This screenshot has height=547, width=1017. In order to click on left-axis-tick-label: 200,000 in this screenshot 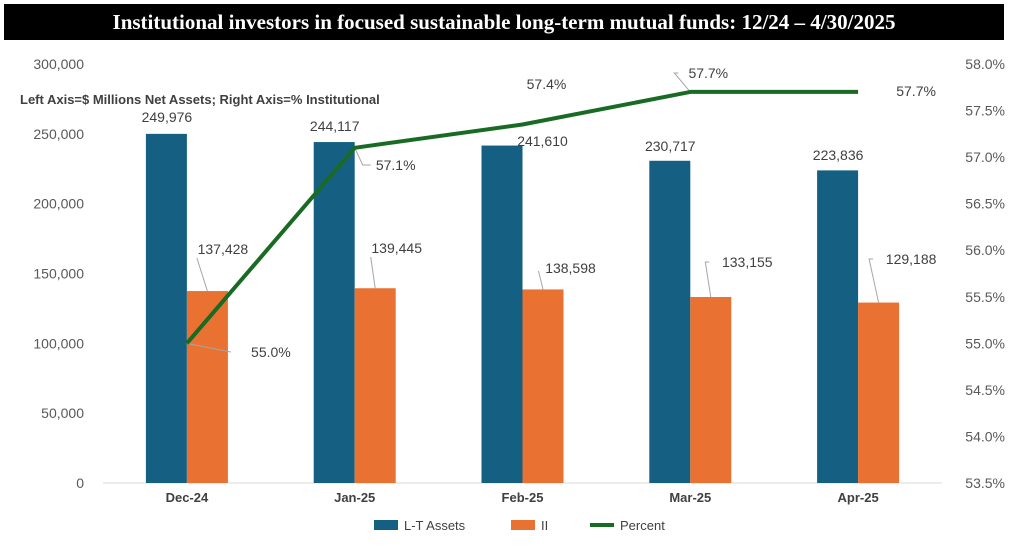, I will do `click(58, 204)`.